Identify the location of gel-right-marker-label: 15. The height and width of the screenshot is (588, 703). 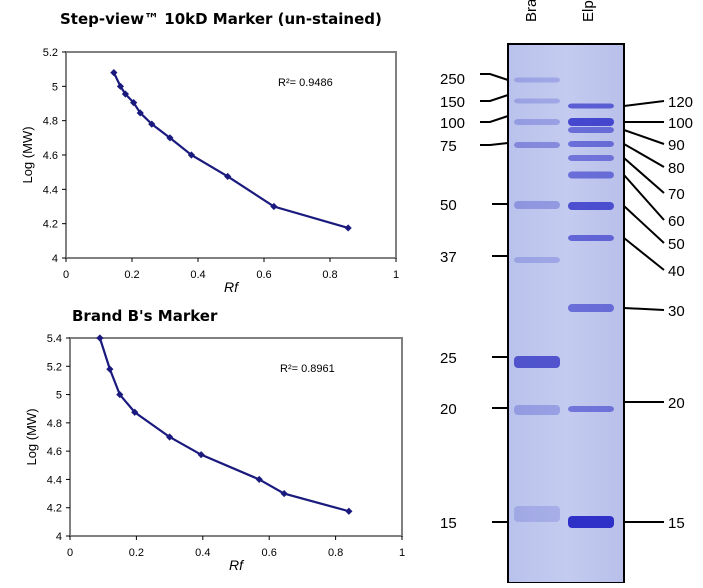
(676, 523).